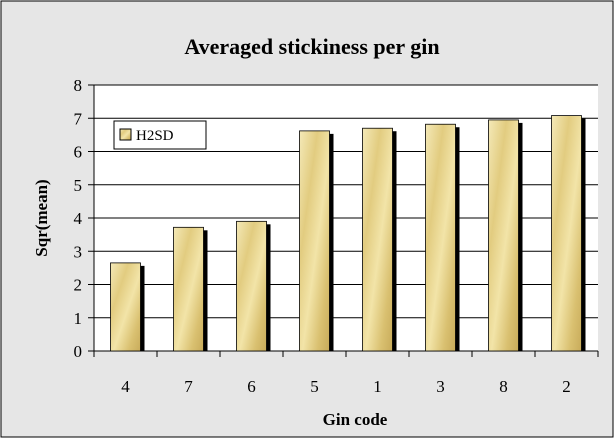  Describe the element at coordinates (125, 134) in the screenshot. I see `legend-swatch` at that location.